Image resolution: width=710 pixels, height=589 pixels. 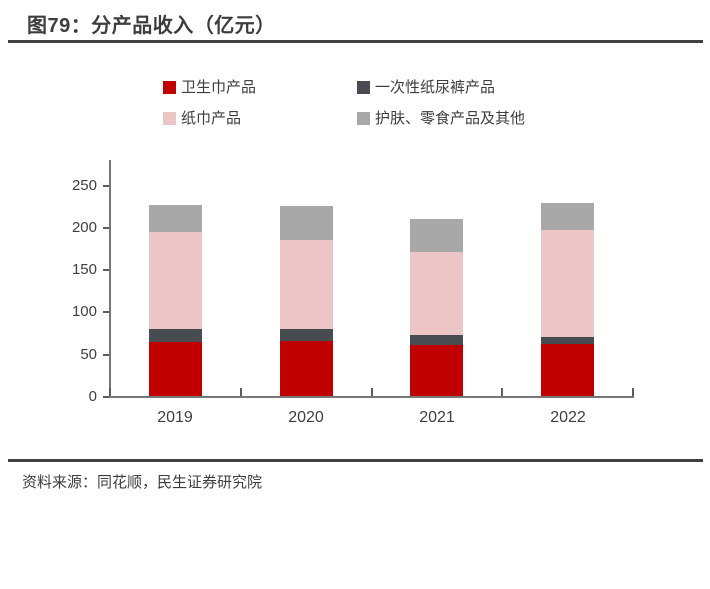 I want to click on x-axis-category-label: 2020, so click(x=306, y=417).